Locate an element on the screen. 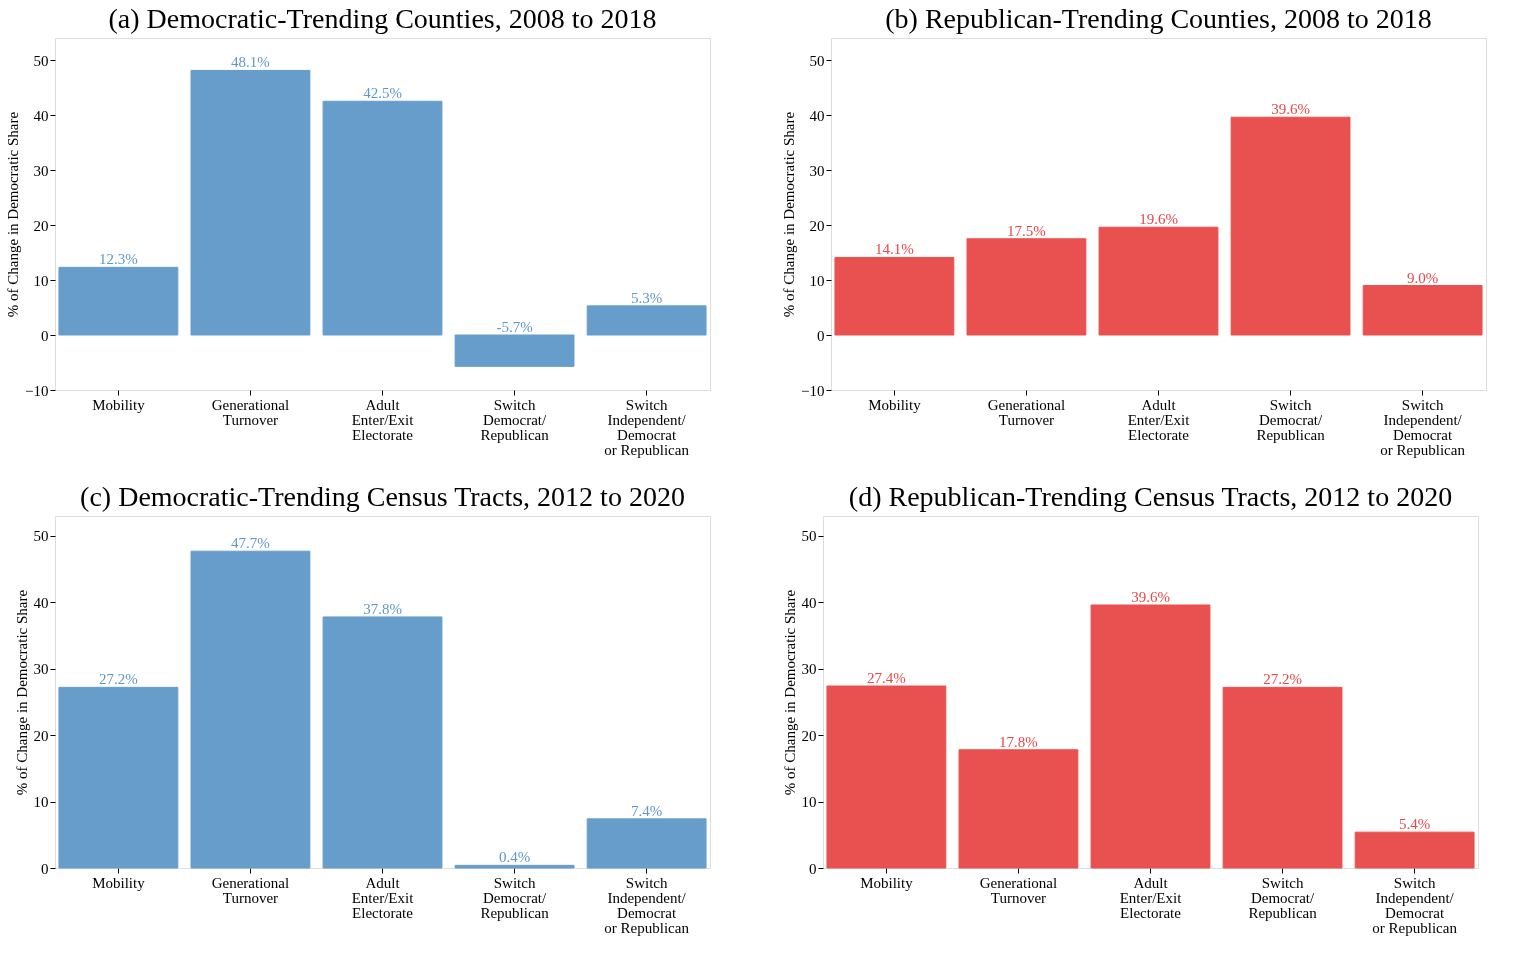  data-label: 48.1% is located at coordinates (250, 62).